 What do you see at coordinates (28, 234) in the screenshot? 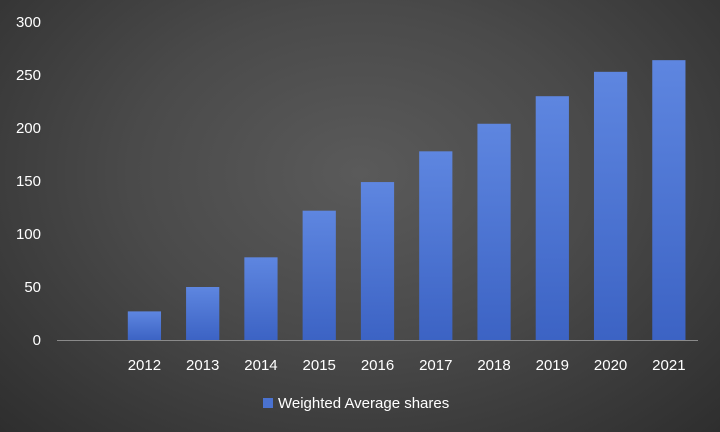
I see `y-tick-label-100: 100` at bounding box center [28, 234].